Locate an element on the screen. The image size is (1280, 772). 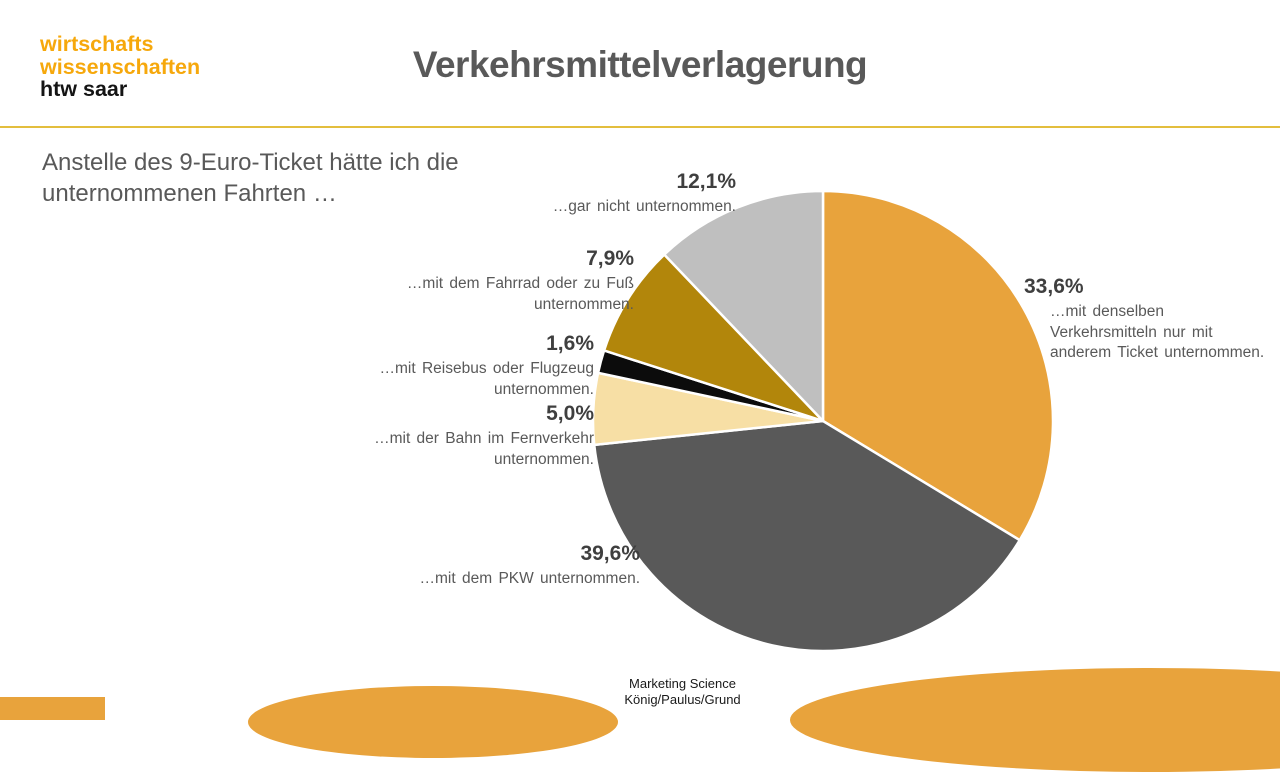
logo-line-1: wirtschafts is located at coordinates (97, 44).